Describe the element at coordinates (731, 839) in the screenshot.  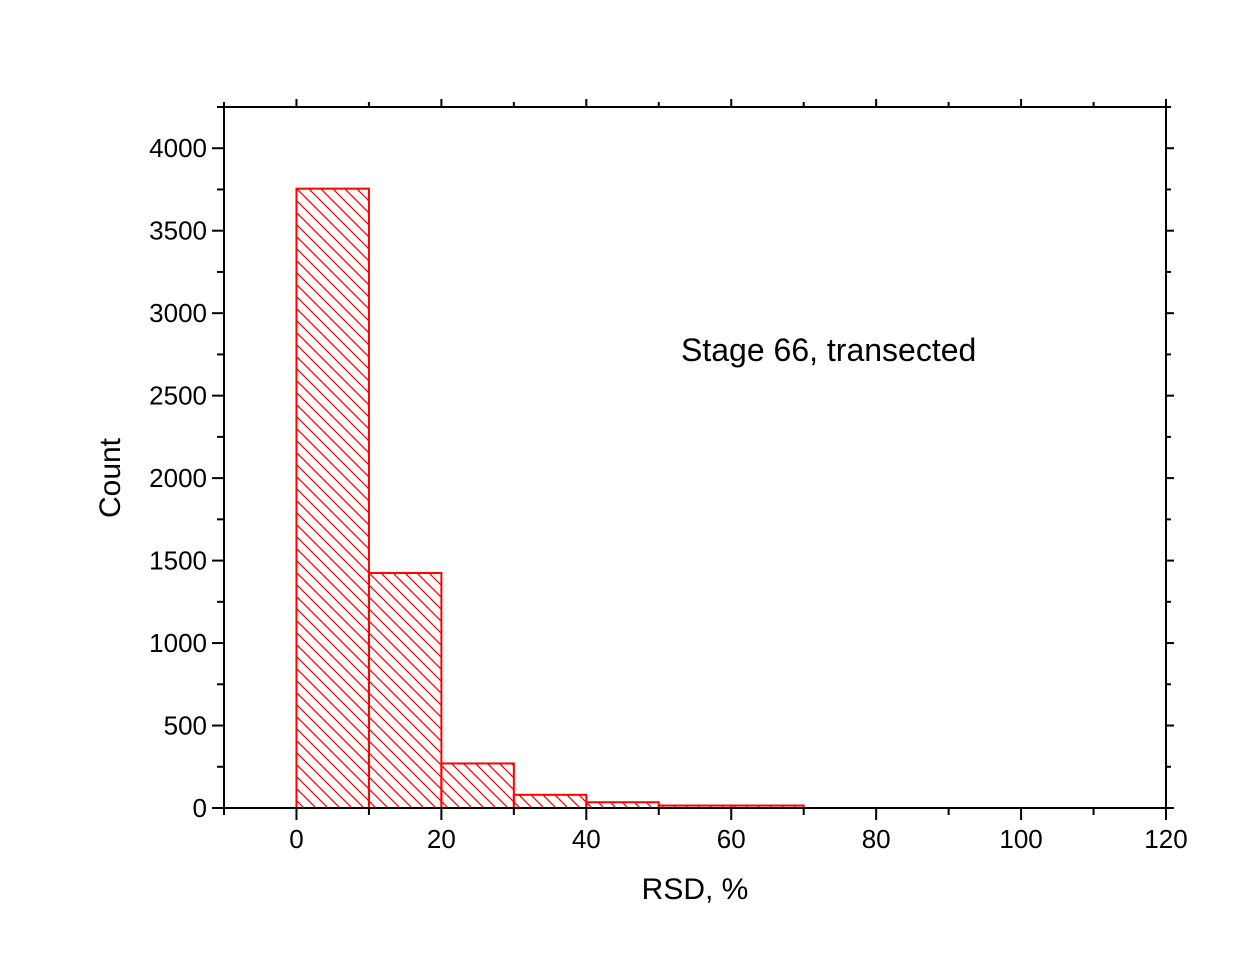
I see `x-tick-label: 60` at that location.